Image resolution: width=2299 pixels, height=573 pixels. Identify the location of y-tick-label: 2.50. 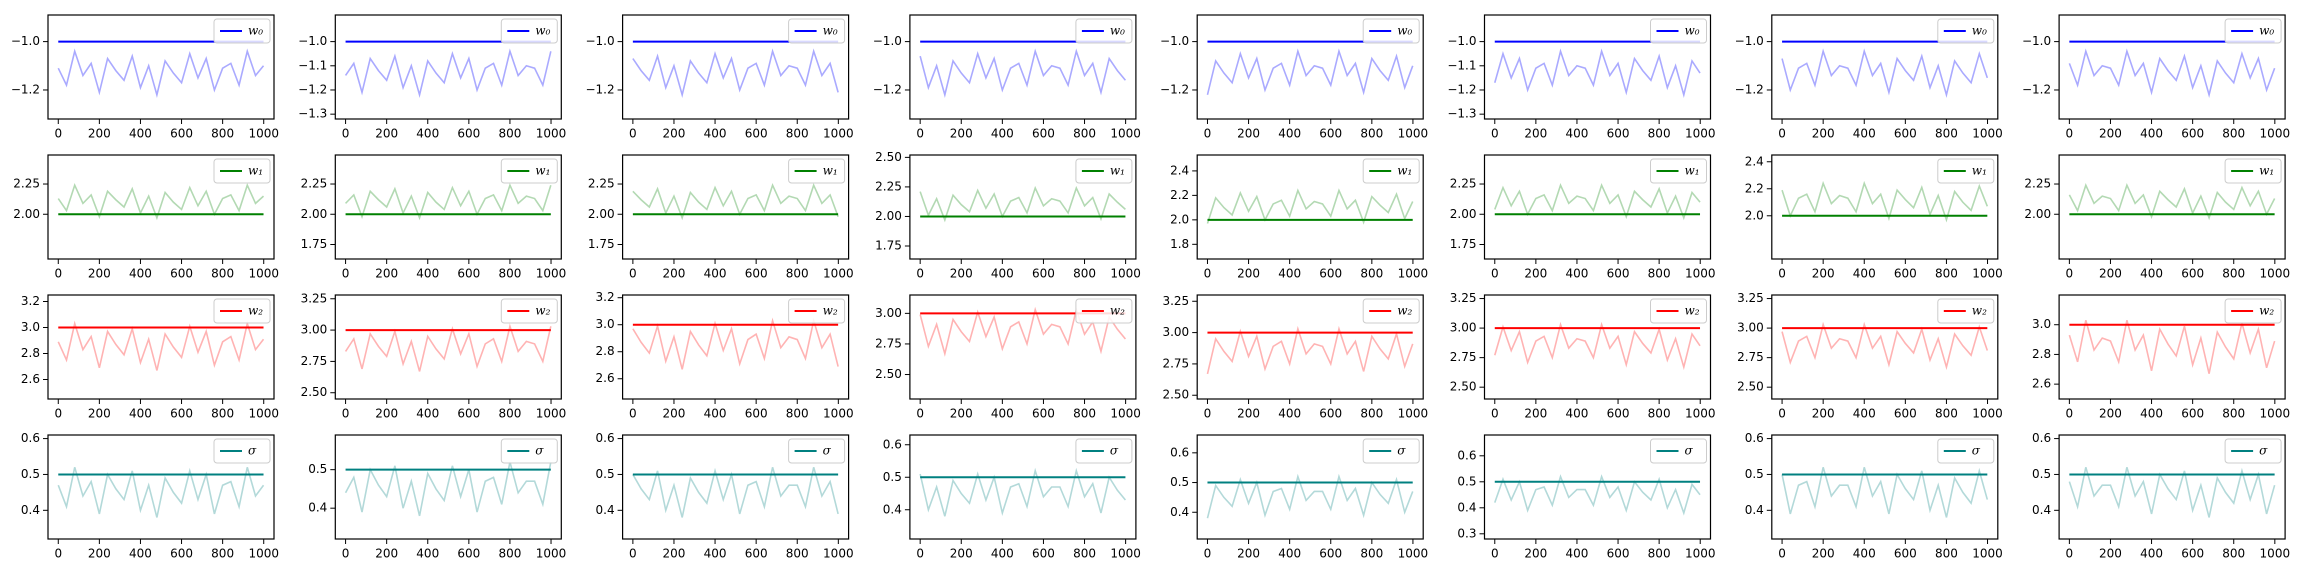
(1463, 387).